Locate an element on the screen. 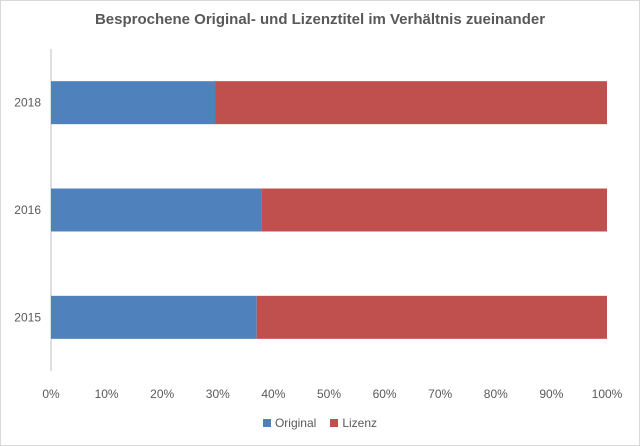 The image size is (640, 446). bar-original-2016 is located at coordinates (156, 210).